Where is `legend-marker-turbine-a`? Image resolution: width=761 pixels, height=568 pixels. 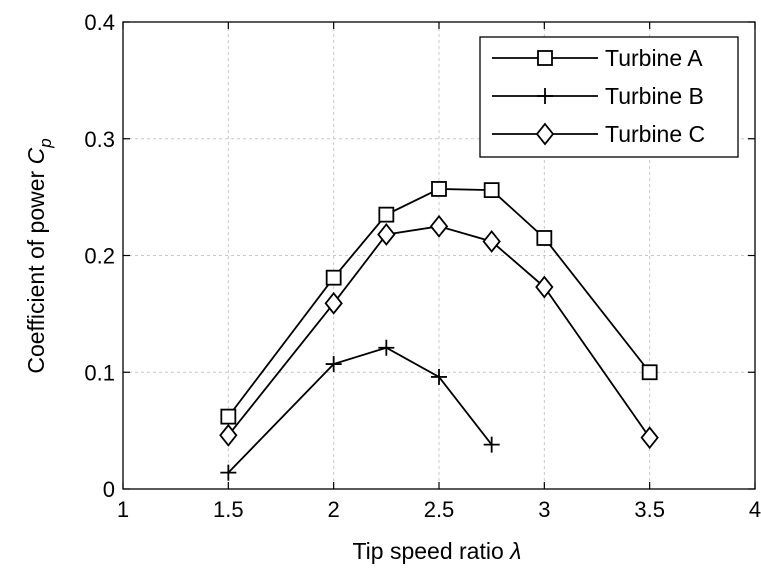 legend-marker-turbine-a is located at coordinates (545, 58).